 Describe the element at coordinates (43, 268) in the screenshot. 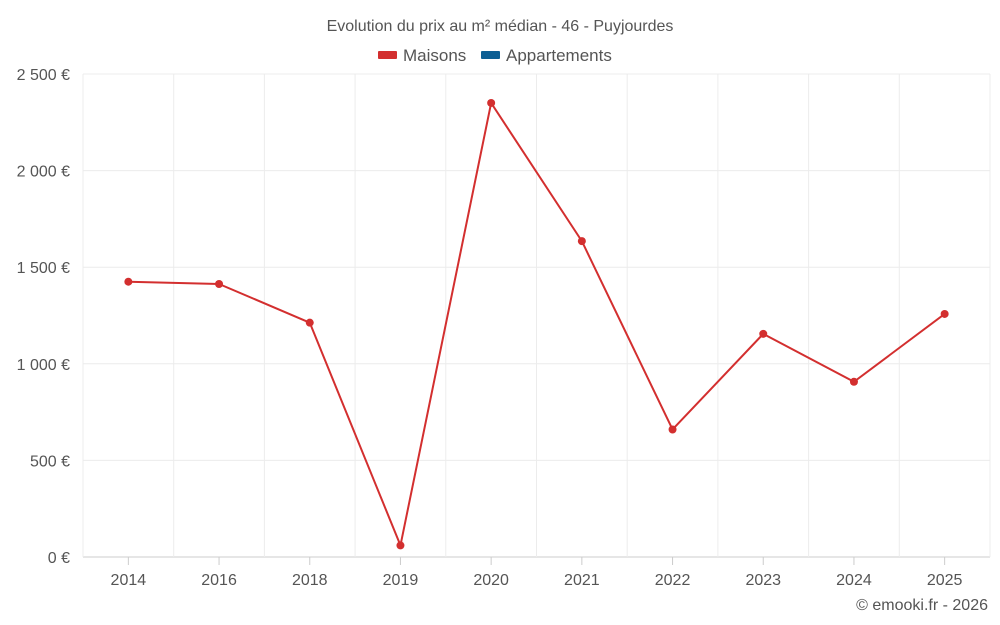

I see `y-tick-label: 1 500 €` at that location.